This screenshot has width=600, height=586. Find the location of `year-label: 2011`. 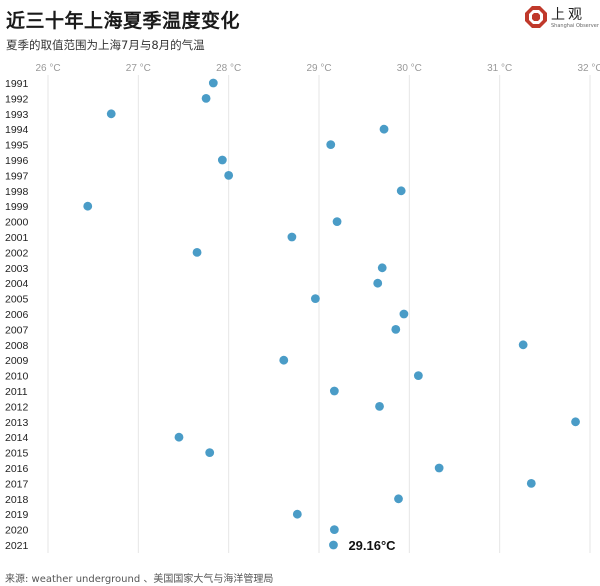

year-label: 2011 is located at coordinates (16, 392).